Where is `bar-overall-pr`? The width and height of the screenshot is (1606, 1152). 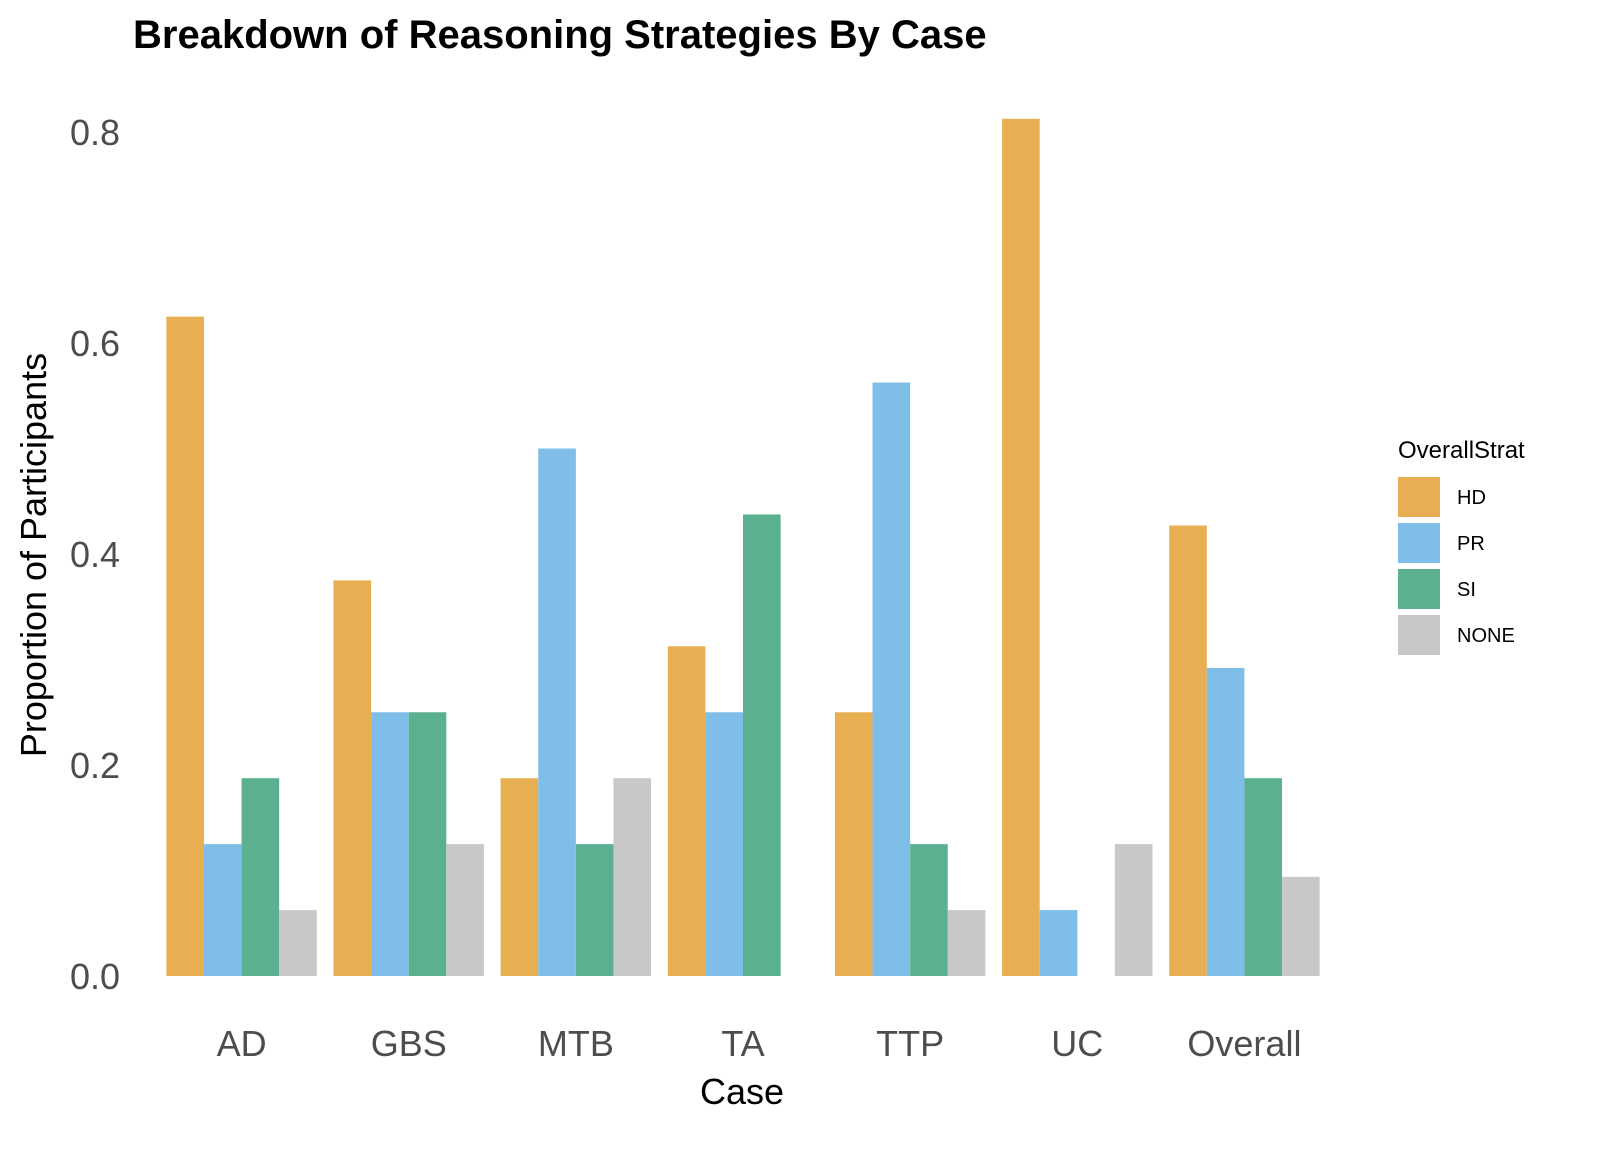
bar-overall-pr is located at coordinates (1225, 821).